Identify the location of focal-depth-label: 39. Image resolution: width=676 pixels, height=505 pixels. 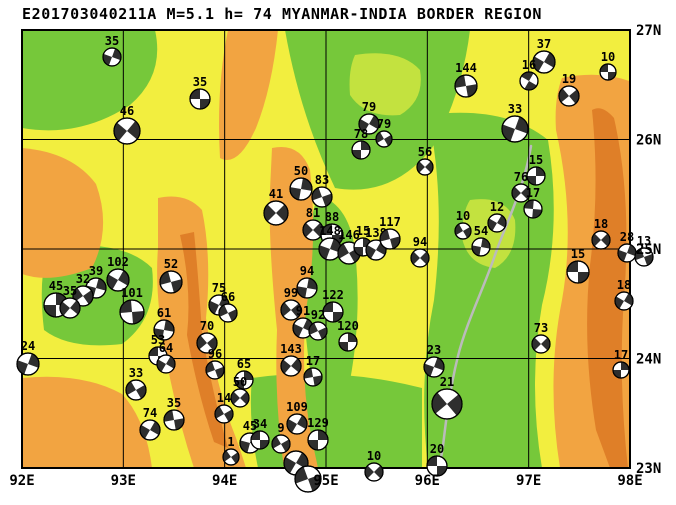
(96, 271).